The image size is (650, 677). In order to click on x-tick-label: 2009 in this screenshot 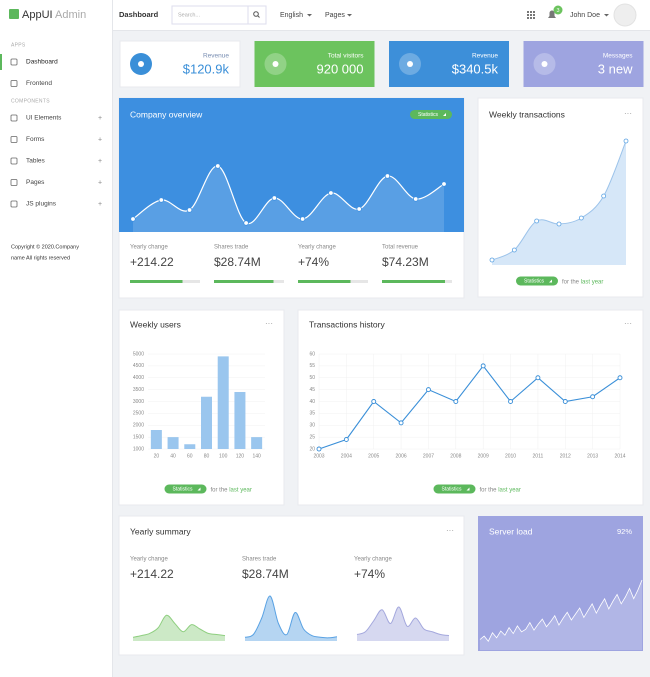, I will do `click(483, 456)`.